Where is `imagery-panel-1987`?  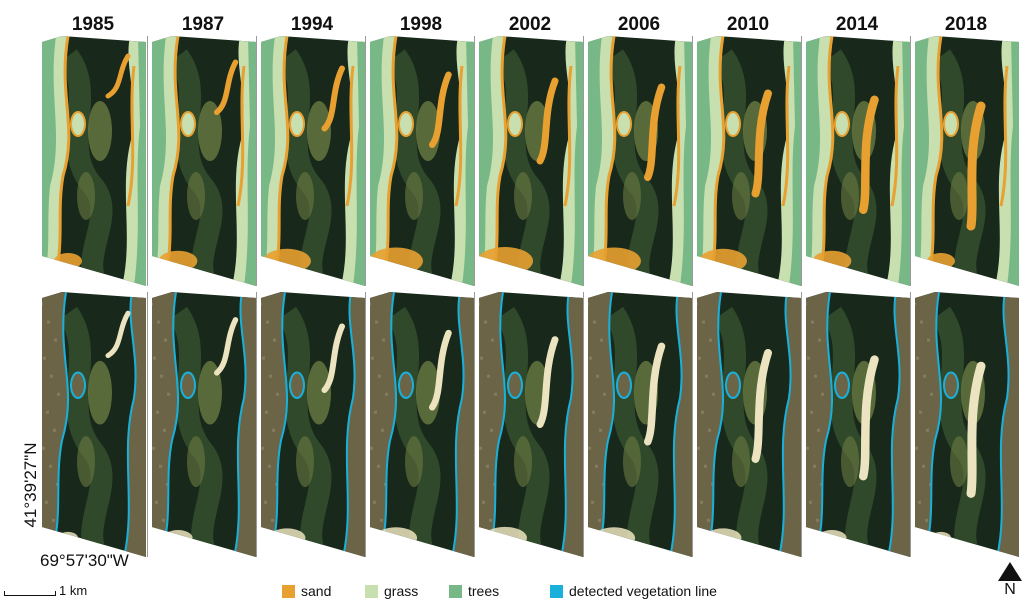
imagery-panel-1987 is located at coordinates (203, 424).